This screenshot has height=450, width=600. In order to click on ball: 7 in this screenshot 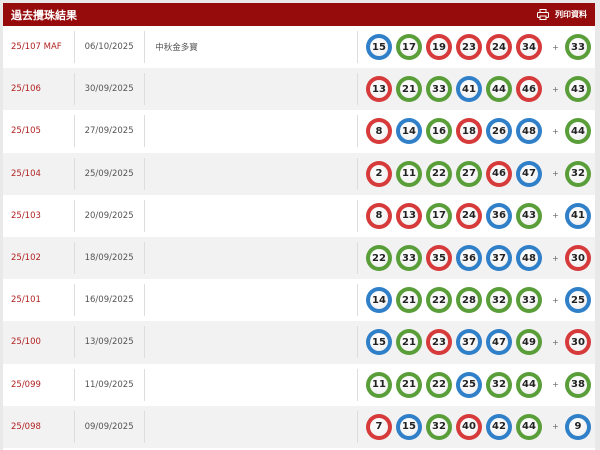, I will do `click(378, 426)`.